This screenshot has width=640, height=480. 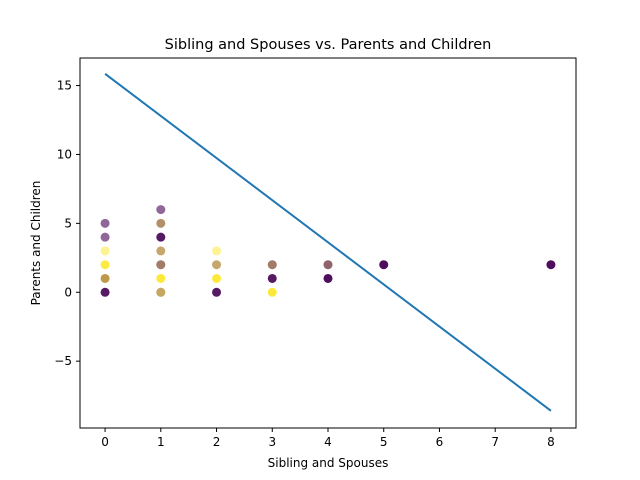 I want to click on x-tick-label: 1, so click(x=161, y=442).